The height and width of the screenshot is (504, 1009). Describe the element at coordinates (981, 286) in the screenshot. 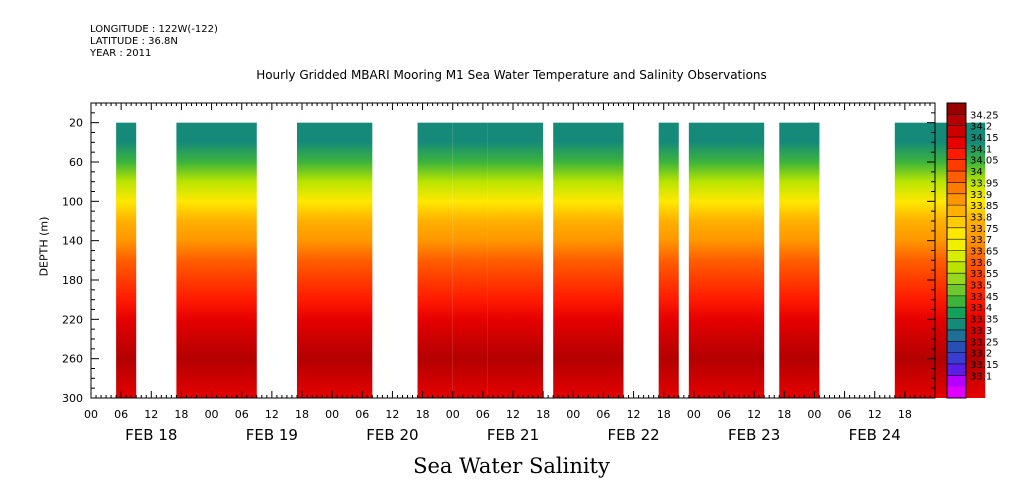

I see `colorbar-label: 33.5` at that location.